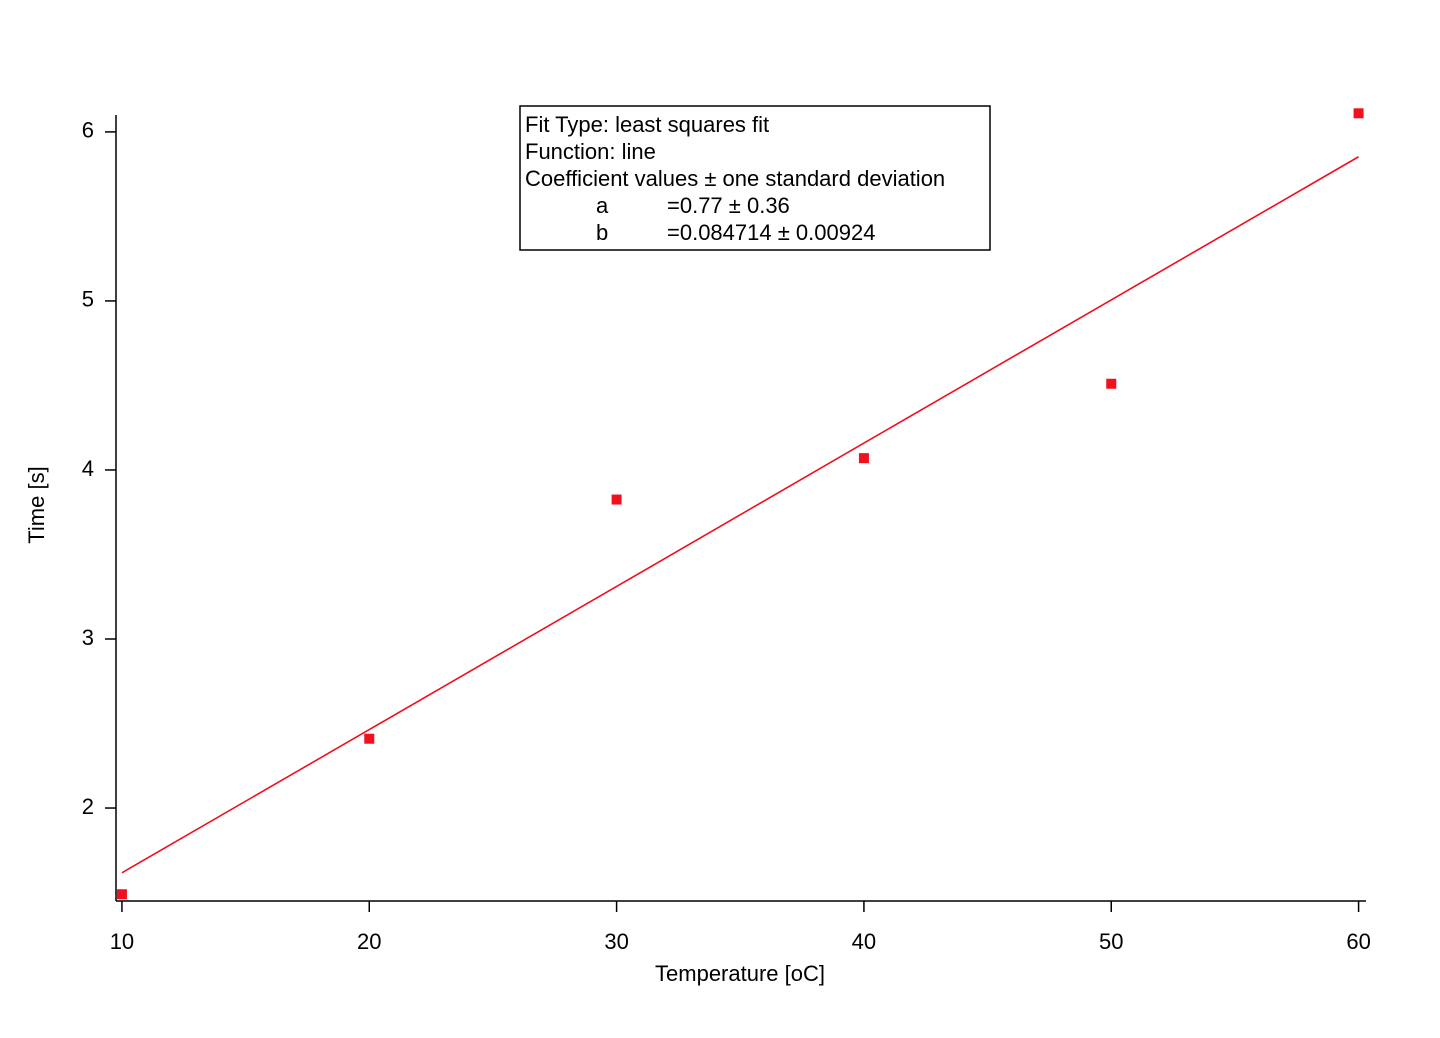  Describe the element at coordinates (1111, 941) in the screenshot. I see `x-tick-label: 50` at that location.